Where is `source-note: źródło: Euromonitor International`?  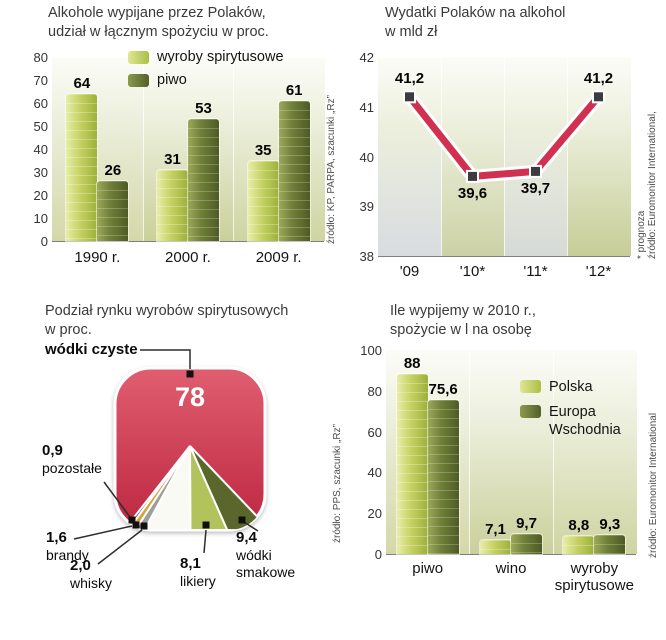
source-note: źródło: Euromonitor International is located at coordinates (653, 485).